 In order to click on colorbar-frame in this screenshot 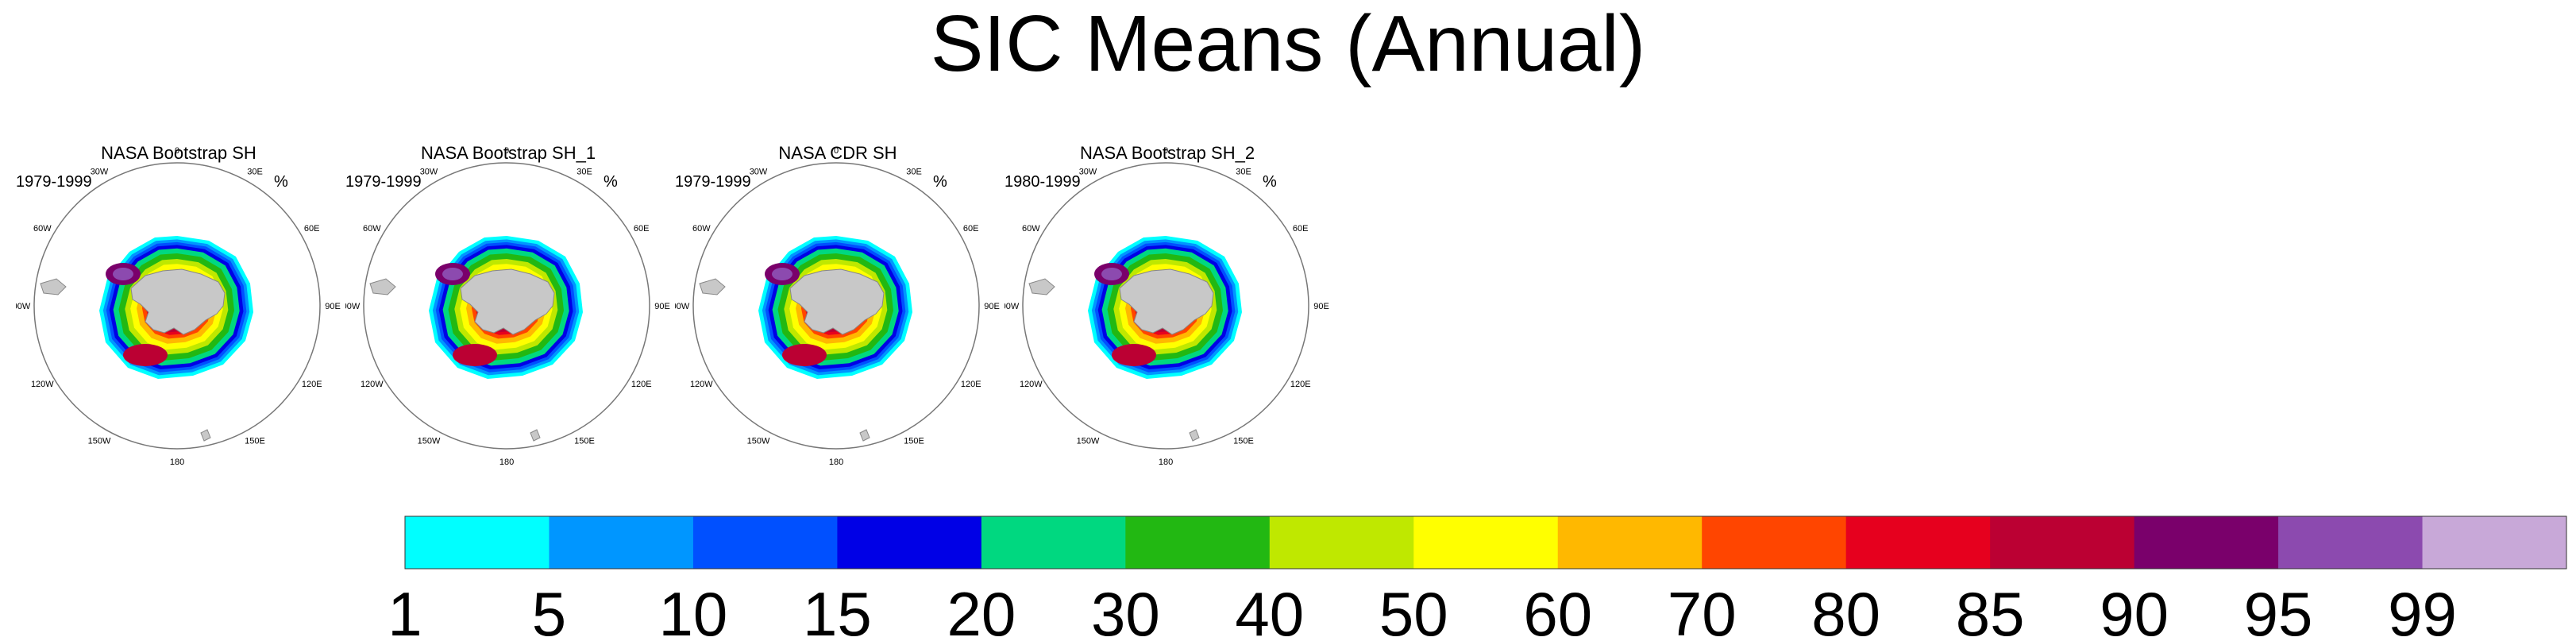, I will do `click(1485, 543)`.